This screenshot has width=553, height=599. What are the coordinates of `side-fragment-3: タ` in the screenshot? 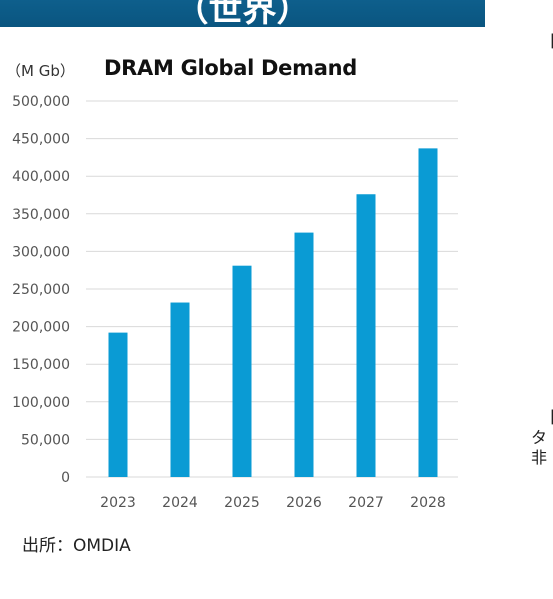 It's located at (539, 437).